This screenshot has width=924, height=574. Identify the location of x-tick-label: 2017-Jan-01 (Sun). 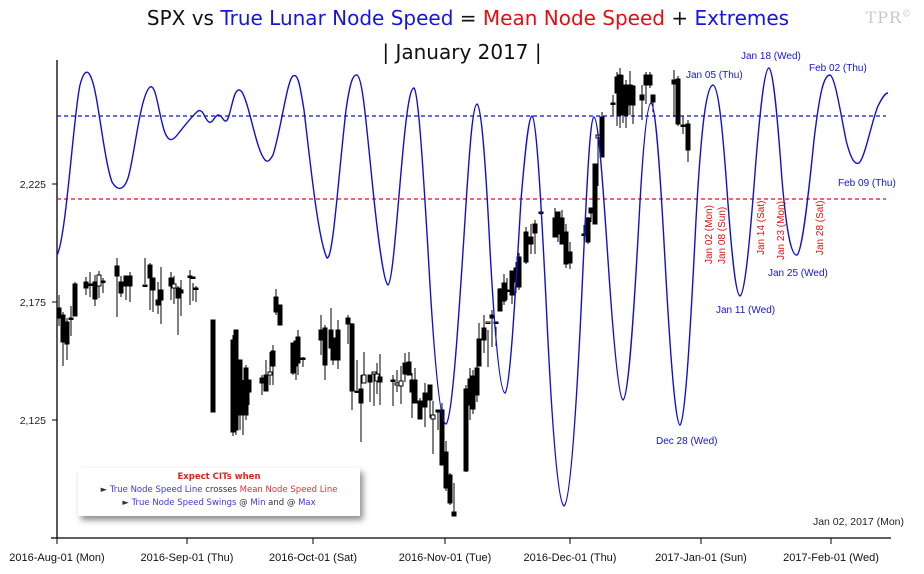
(701, 558).